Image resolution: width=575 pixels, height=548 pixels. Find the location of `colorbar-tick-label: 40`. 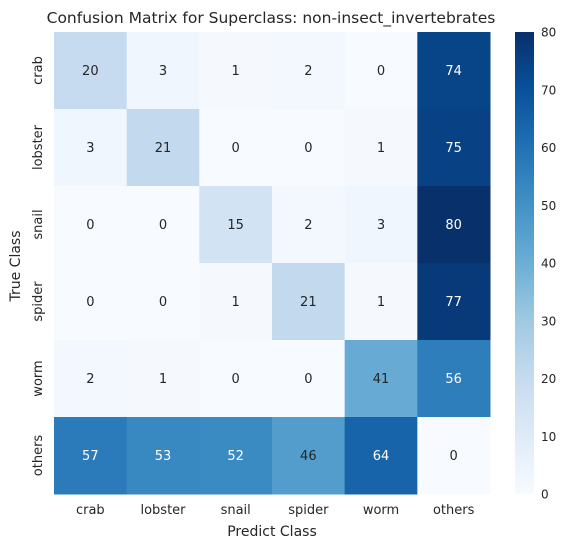

colorbar-tick-label: 40 is located at coordinates (548, 264).